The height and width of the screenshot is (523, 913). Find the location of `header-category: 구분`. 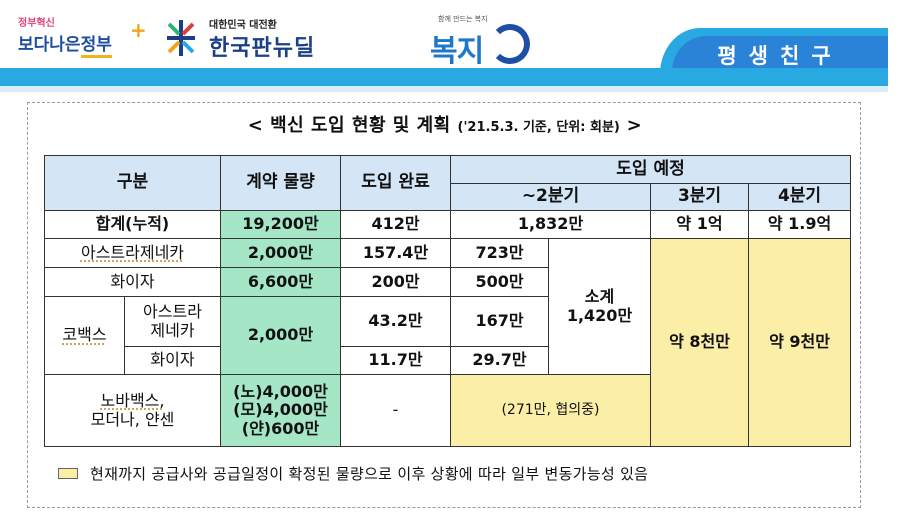

header-category: 구분 is located at coordinates (132, 183).